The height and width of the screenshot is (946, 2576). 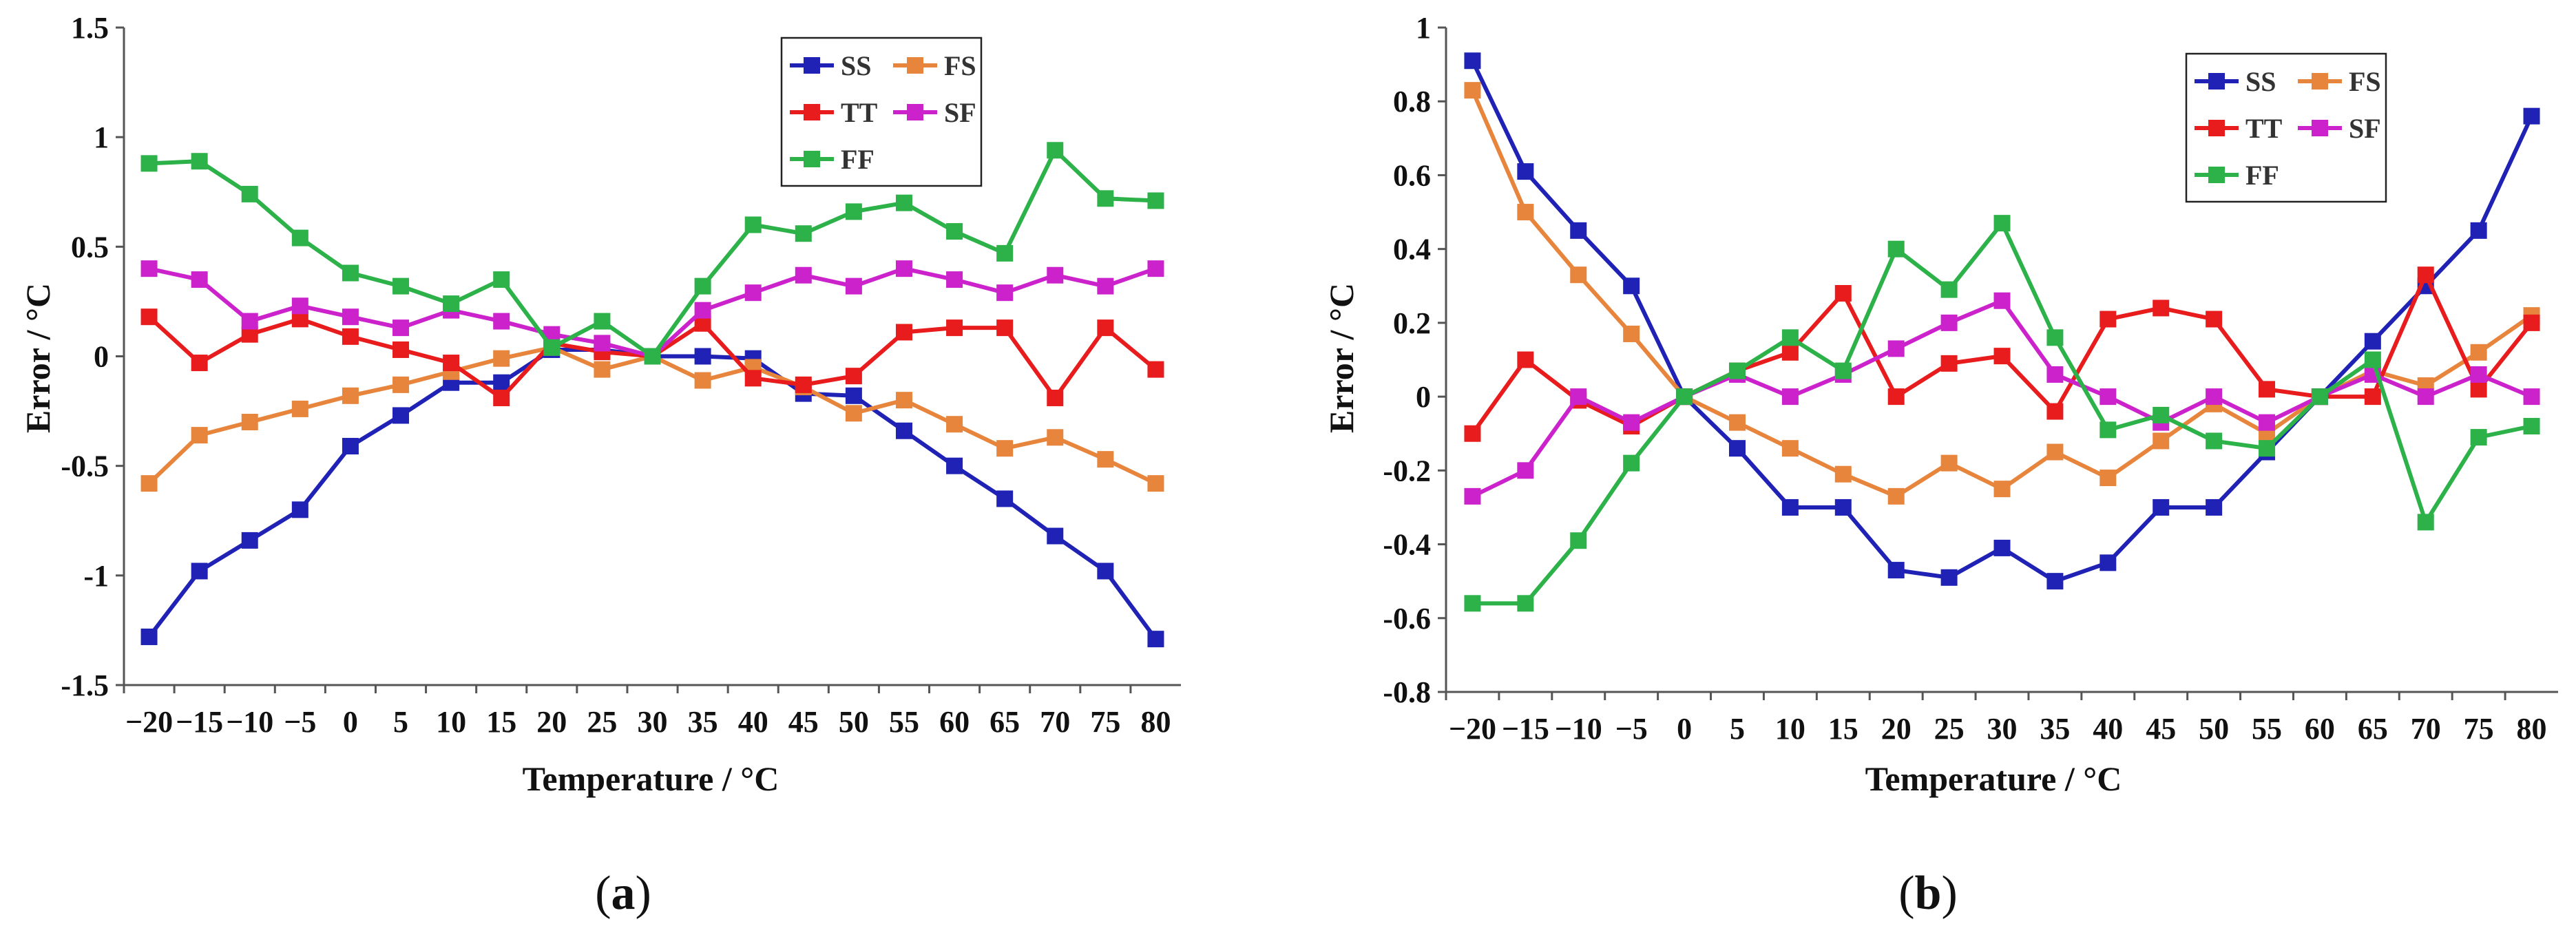 I want to click on x-tick-label: 45, so click(x=2161, y=729).